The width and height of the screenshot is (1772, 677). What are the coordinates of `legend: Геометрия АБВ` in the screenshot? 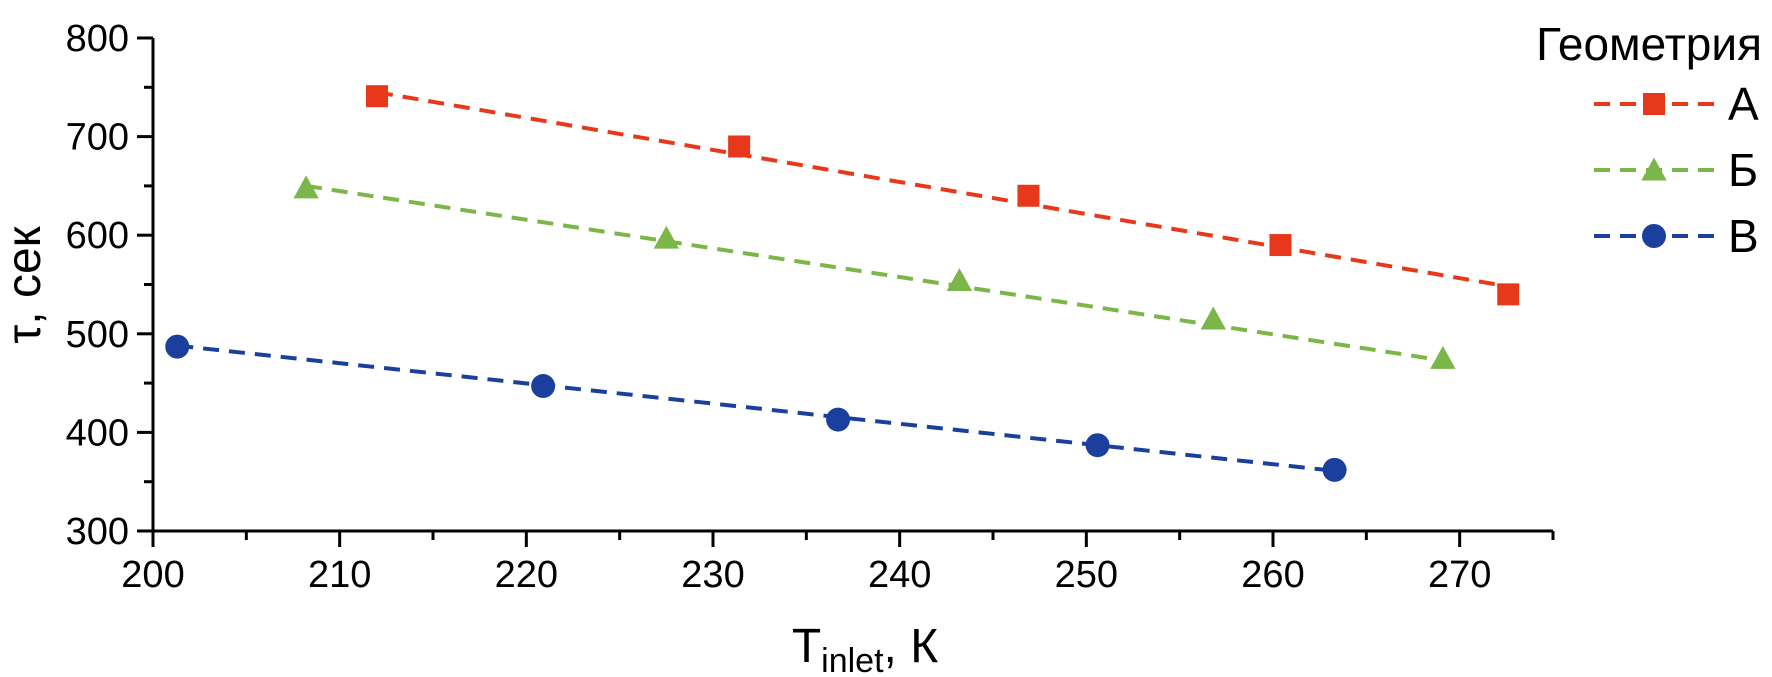 It's located at (1649, 140).